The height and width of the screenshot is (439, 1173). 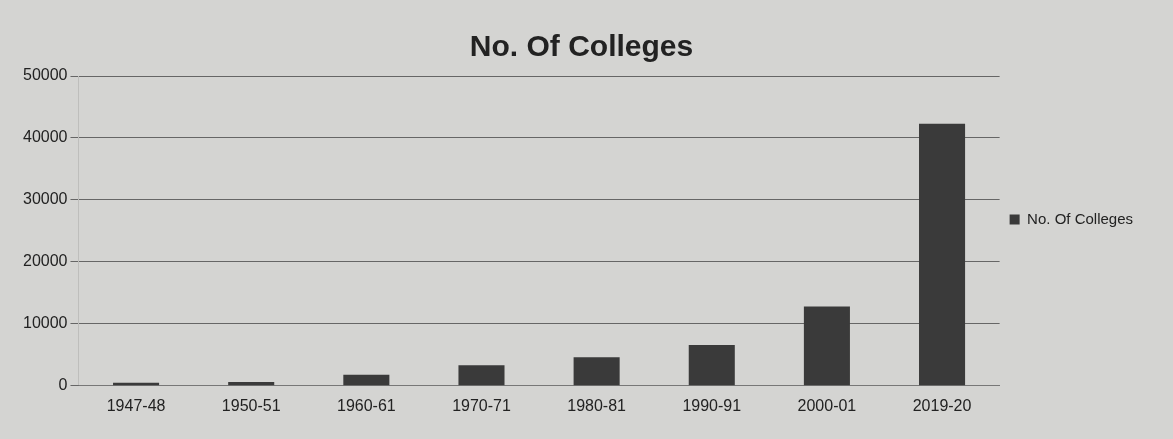 What do you see at coordinates (45, 323) in the screenshot?
I see `y-tick-label: 10000` at bounding box center [45, 323].